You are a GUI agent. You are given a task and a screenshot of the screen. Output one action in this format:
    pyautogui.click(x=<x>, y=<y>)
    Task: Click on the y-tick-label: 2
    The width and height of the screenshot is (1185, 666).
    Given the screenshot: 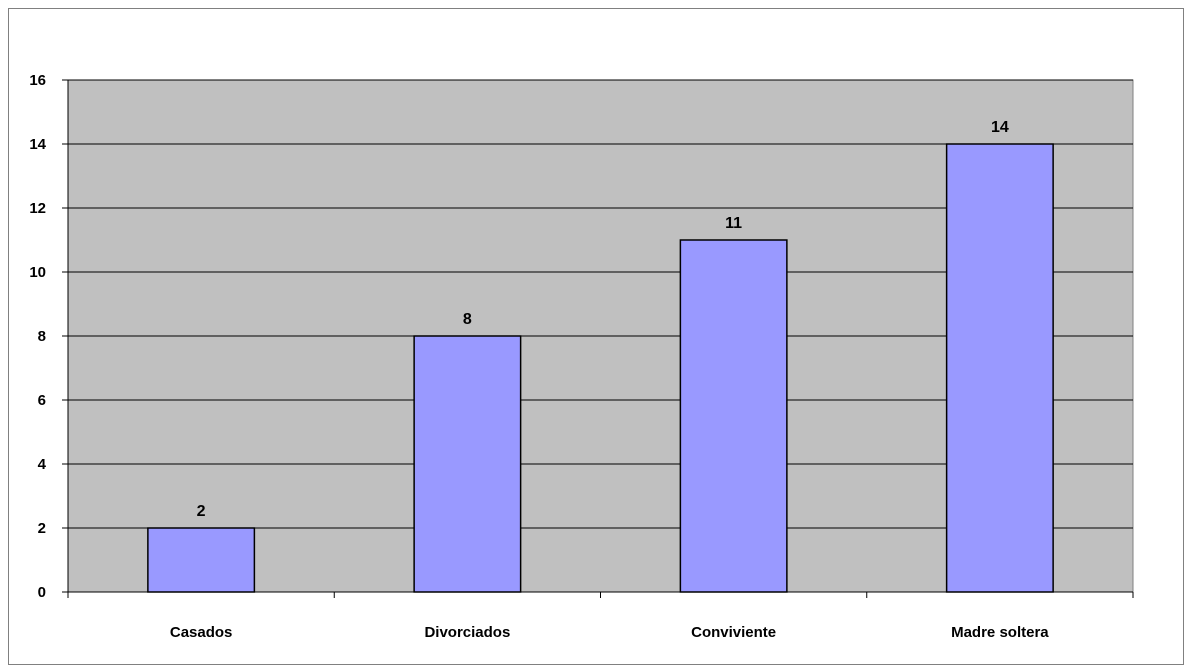 What is the action you would take?
    pyautogui.click(x=42, y=528)
    